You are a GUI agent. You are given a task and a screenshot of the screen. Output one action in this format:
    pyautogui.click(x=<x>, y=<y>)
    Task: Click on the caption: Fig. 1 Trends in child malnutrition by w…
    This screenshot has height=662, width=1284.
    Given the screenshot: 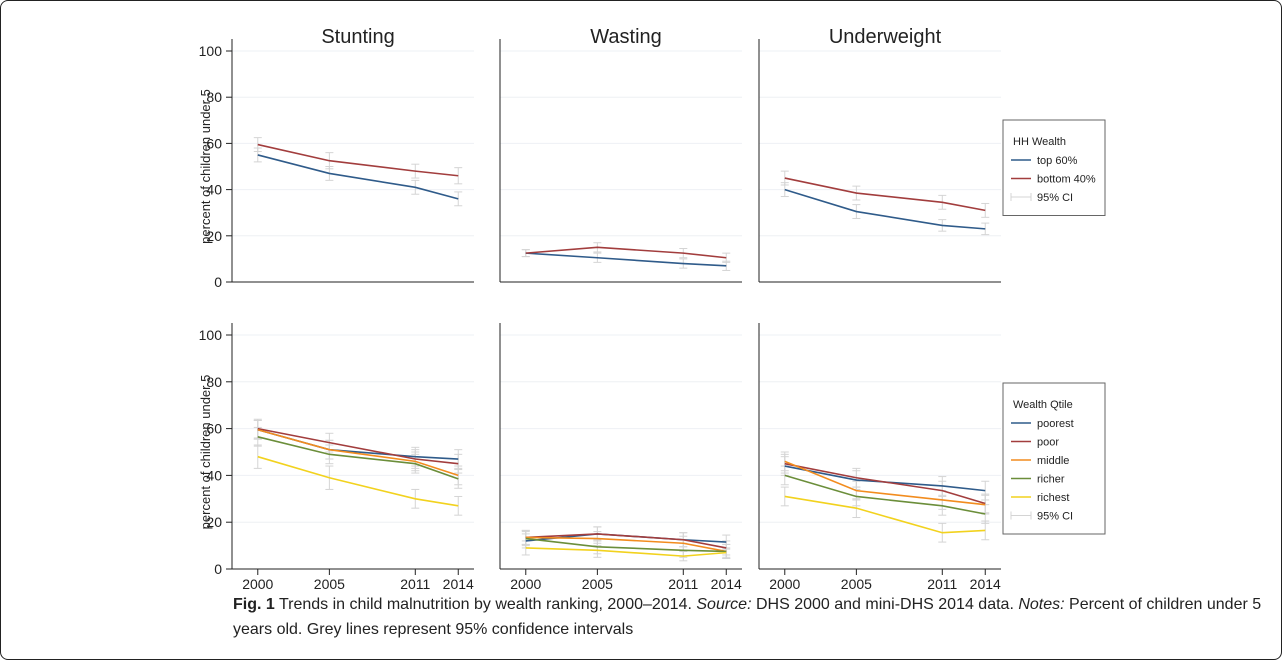 What is the action you would take?
    pyautogui.click(x=748, y=617)
    